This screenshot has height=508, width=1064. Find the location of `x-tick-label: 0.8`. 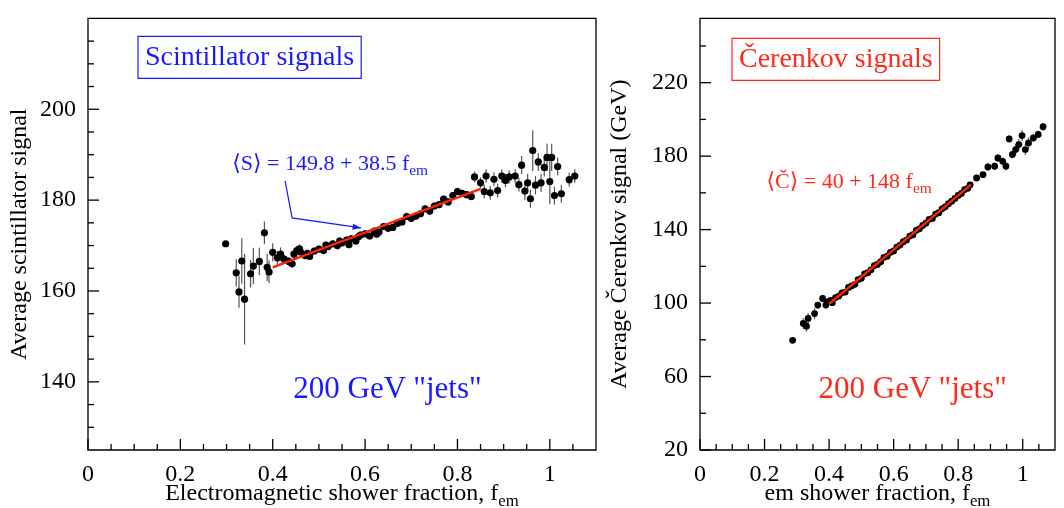

x-tick-label: 0.8 is located at coordinates (457, 472).